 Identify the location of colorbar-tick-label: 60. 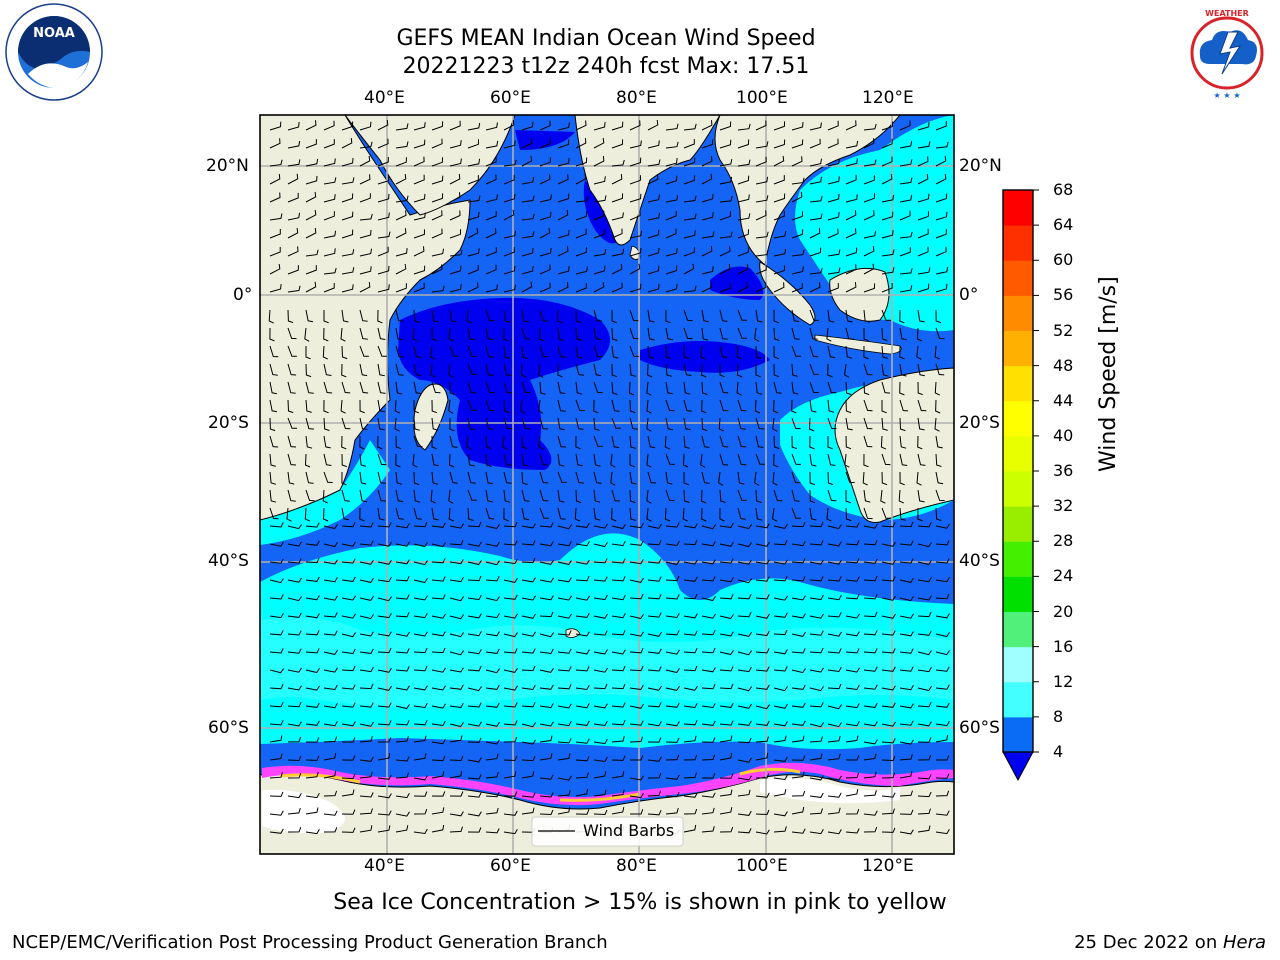
(1063, 260).